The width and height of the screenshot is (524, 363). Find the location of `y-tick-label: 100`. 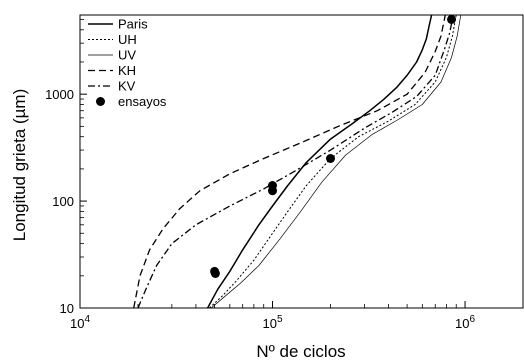

y-tick-label: 100 is located at coordinates (63, 201).